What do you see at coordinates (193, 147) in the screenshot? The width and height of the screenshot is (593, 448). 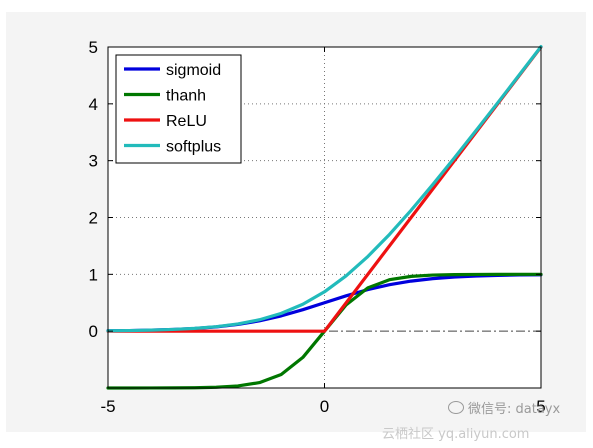 I see `legend-label-softplus: softplus` at bounding box center [193, 147].